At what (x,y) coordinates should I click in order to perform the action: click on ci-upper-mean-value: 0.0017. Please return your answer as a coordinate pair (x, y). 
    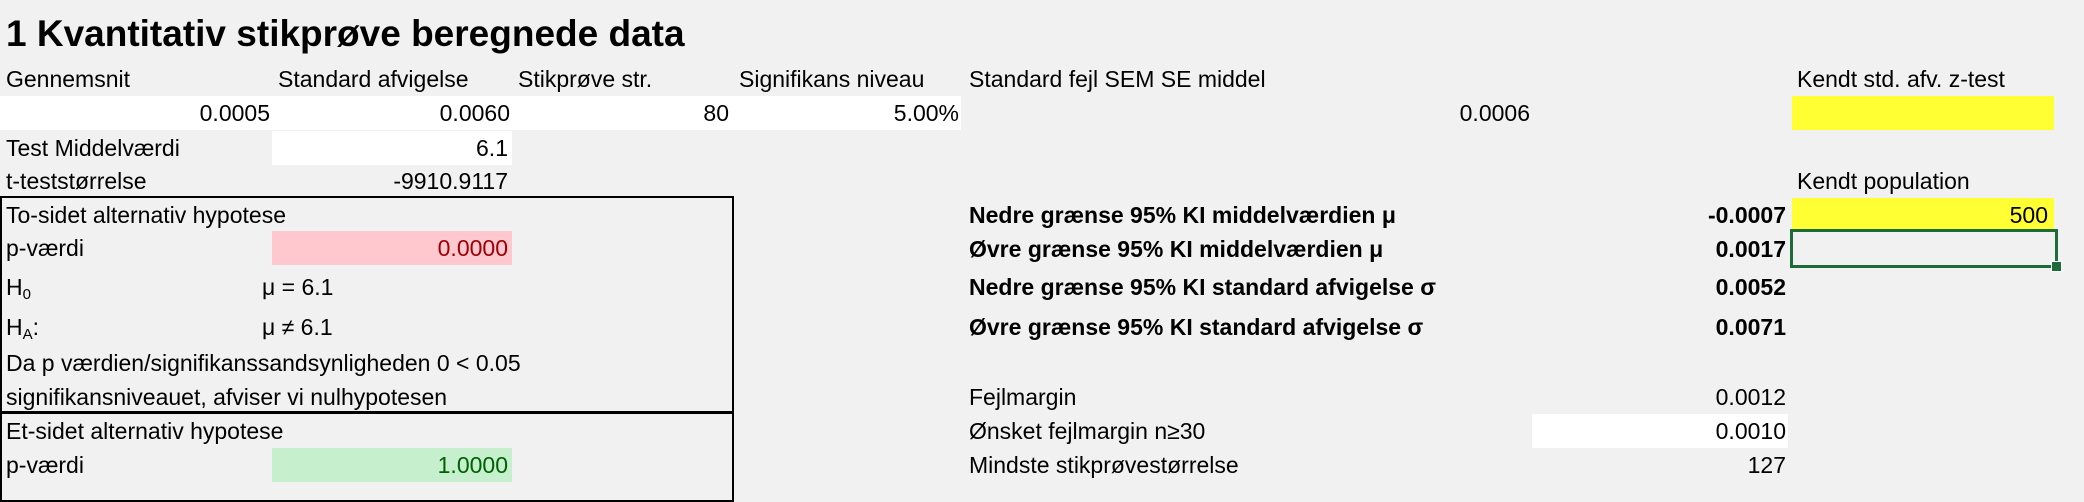
    Looking at the image, I should click on (1750, 249).